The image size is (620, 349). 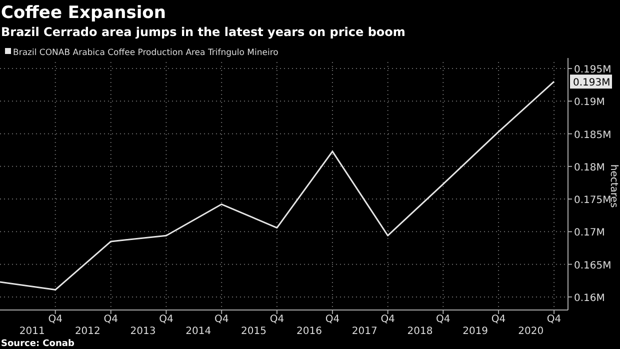 What do you see at coordinates (420, 331) in the screenshot?
I see `x2-tick-label: 2018` at bounding box center [420, 331].